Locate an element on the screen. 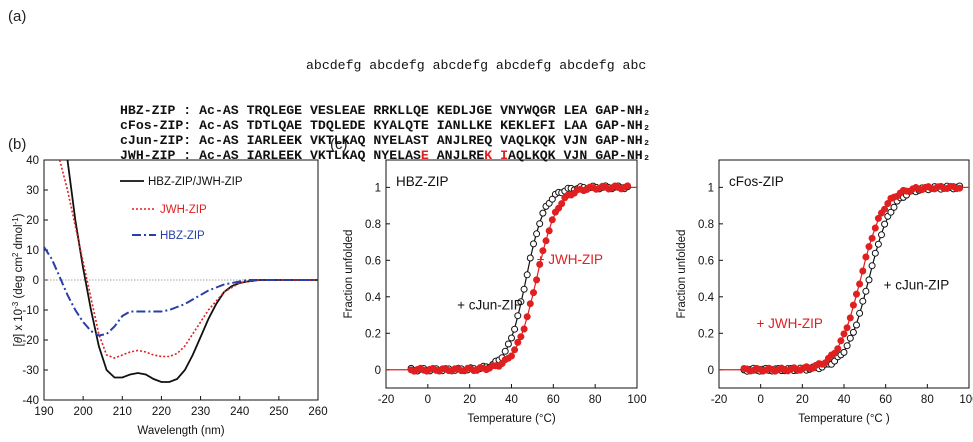 The image size is (973, 442). x-tick-label: 250 is located at coordinates (278, 412).